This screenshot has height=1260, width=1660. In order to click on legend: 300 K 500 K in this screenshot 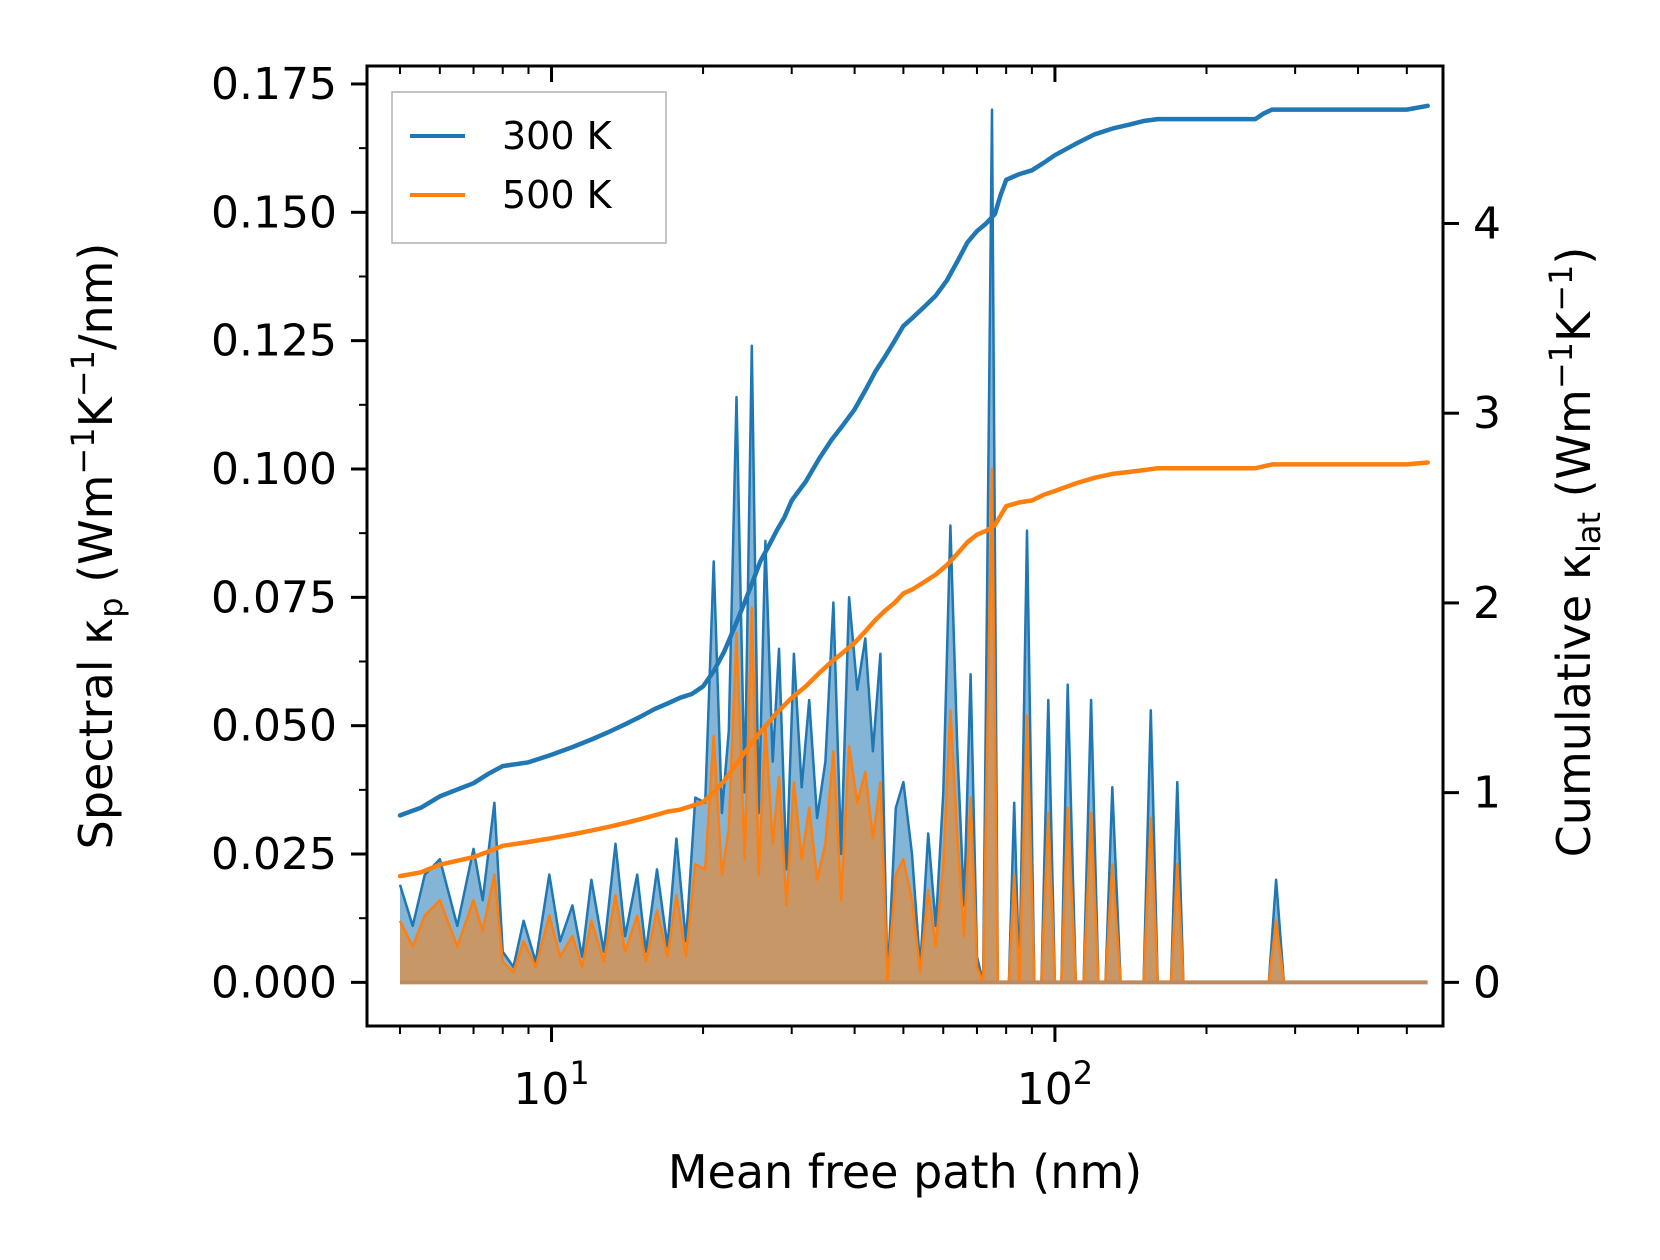, I will do `click(529, 167)`.